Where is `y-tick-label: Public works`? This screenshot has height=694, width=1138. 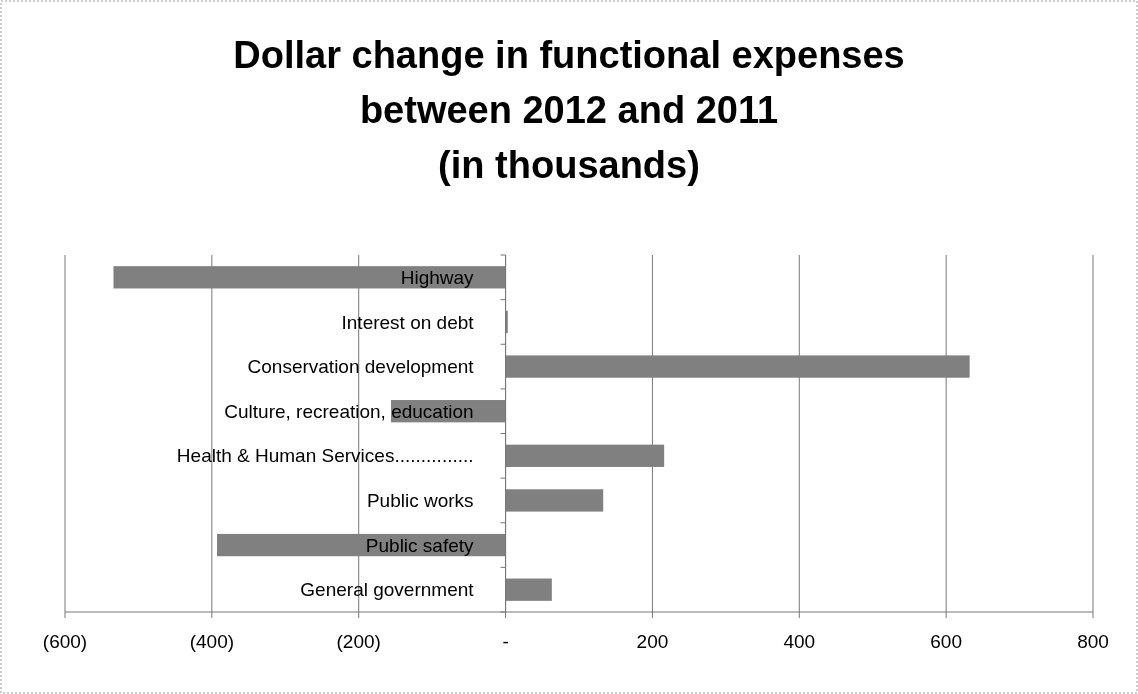
y-tick-label: Public works is located at coordinates (420, 501).